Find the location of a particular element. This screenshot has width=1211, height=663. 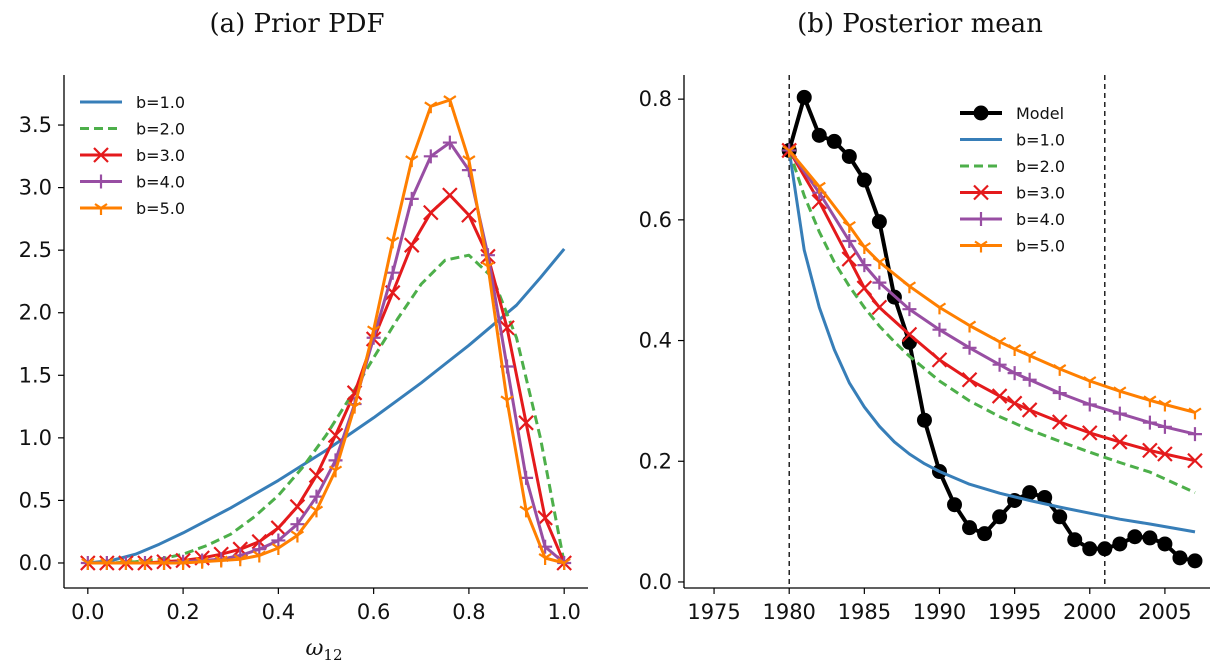

legend-label: b=5.0 is located at coordinates (160, 208).